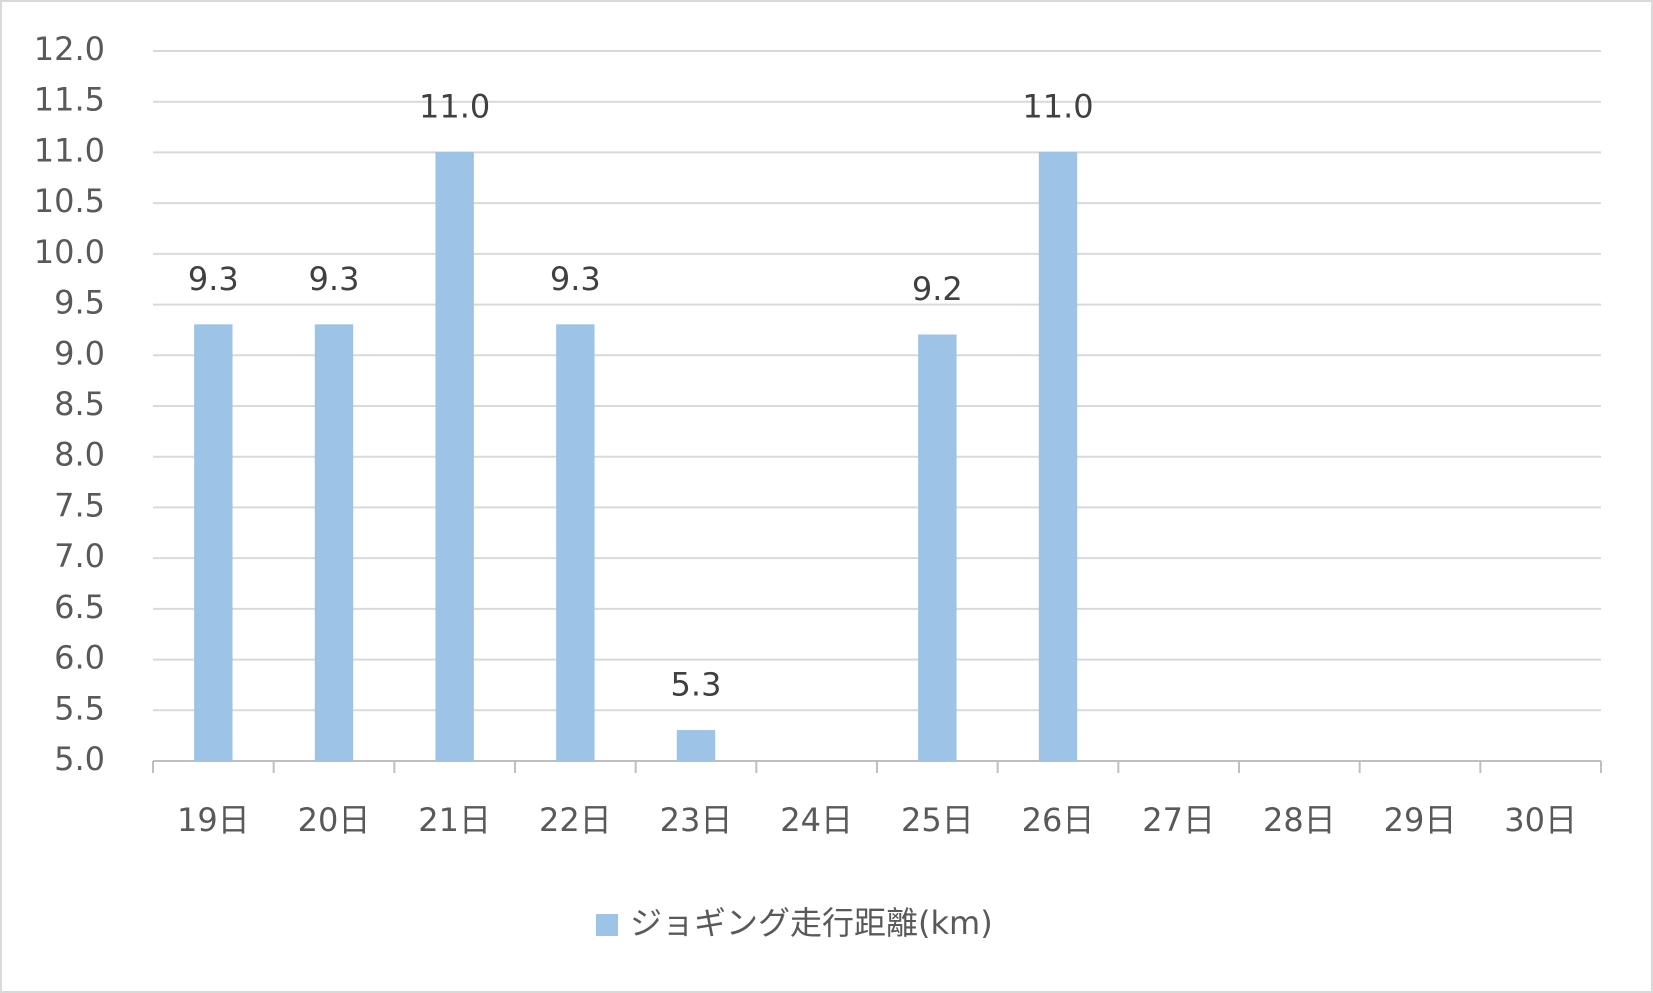 Image resolution: width=1653 pixels, height=993 pixels. Describe the element at coordinates (79, 607) in the screenshot. I see `y-tick-label: 6.5` at that location.